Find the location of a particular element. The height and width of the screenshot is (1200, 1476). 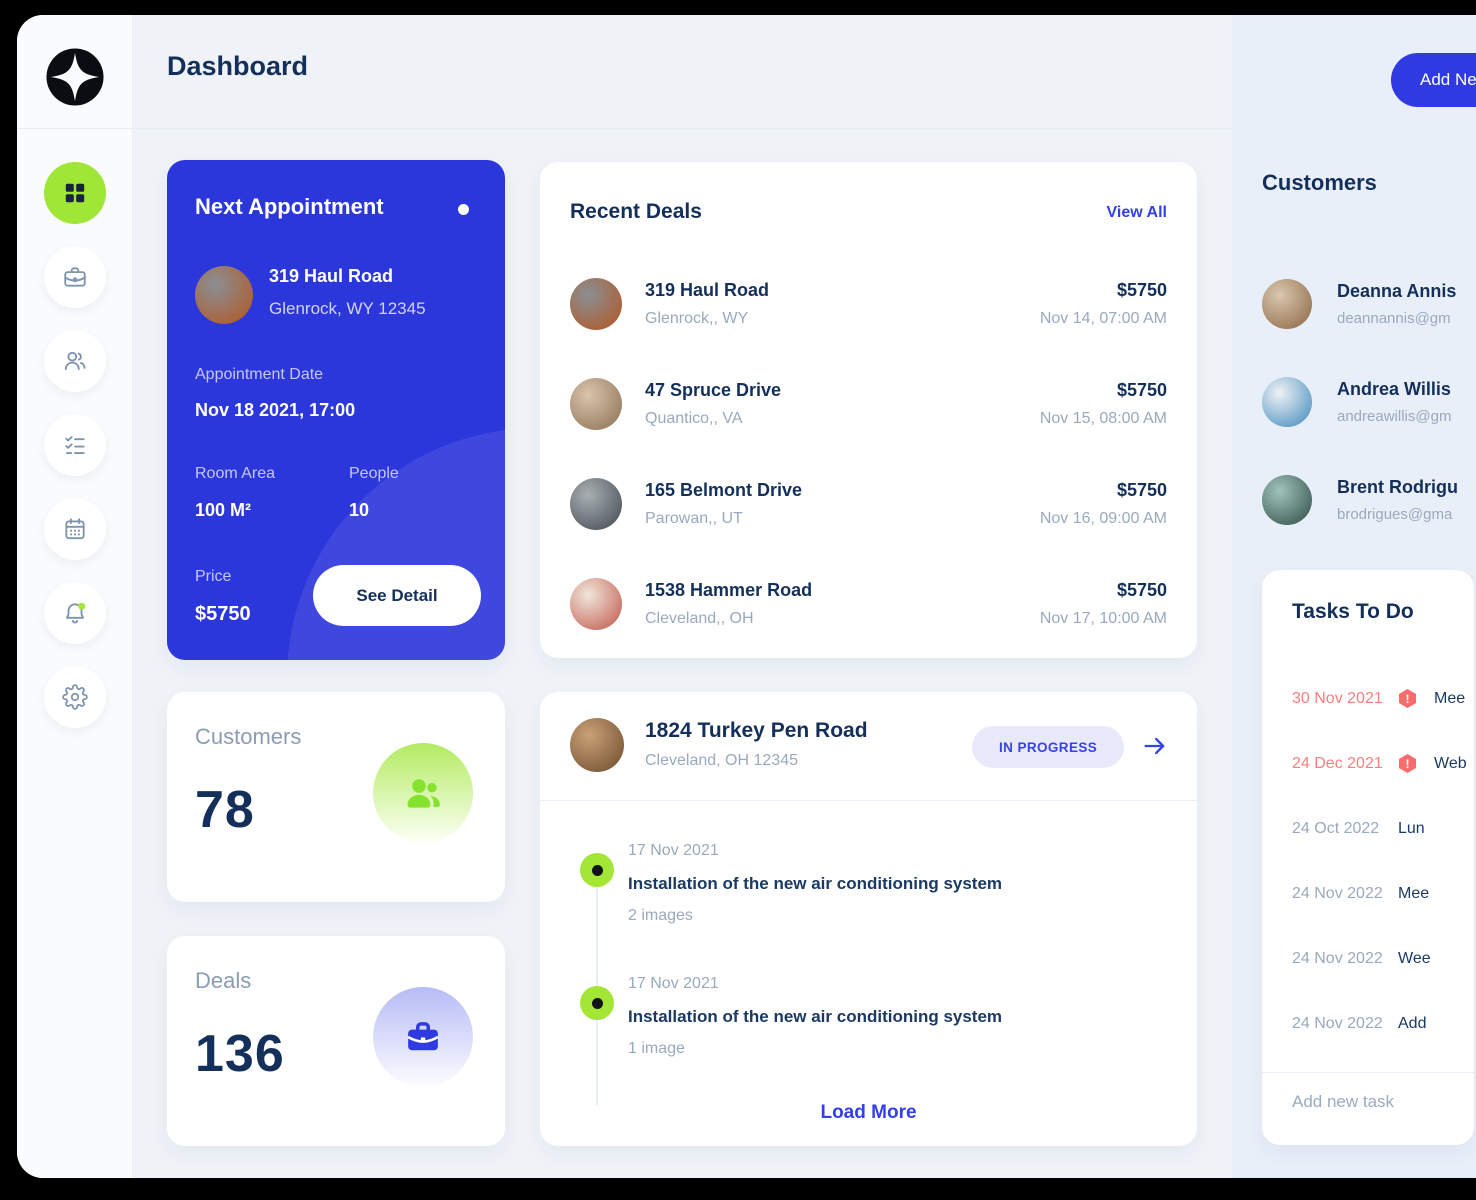

room-area-value: 100 M² is located at coordinates (223, 510).